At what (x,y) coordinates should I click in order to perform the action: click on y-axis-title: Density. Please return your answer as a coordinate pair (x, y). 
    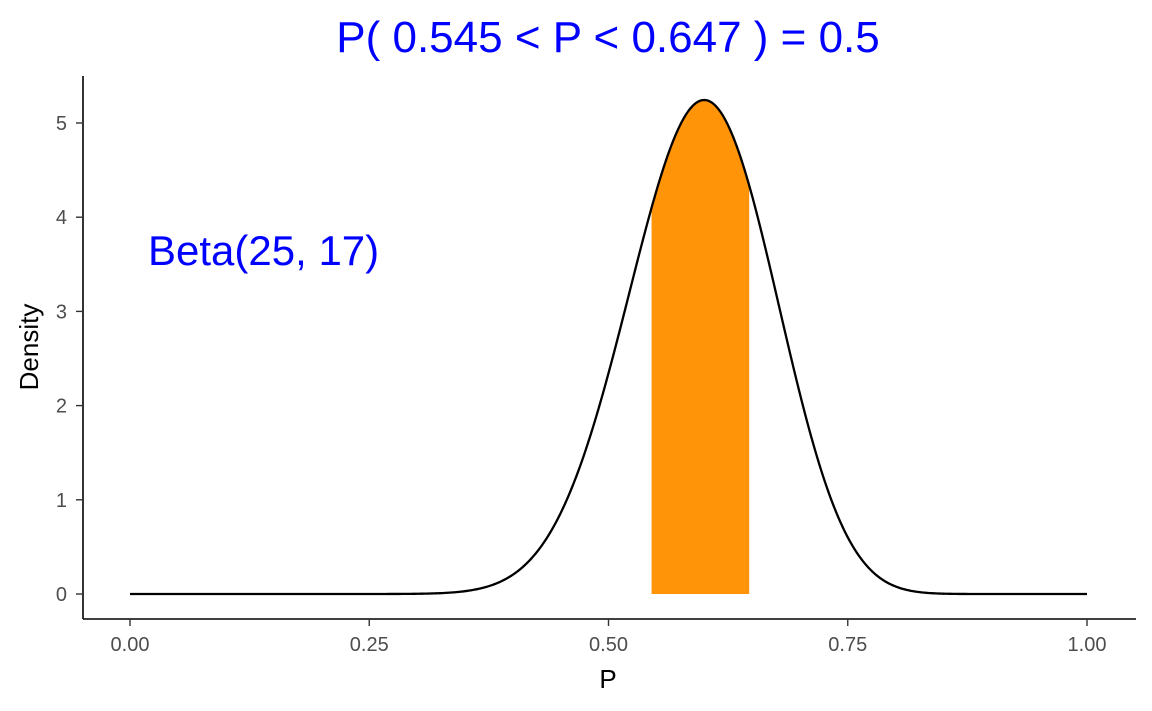
    Looking at the image, I should click on (29, 347).